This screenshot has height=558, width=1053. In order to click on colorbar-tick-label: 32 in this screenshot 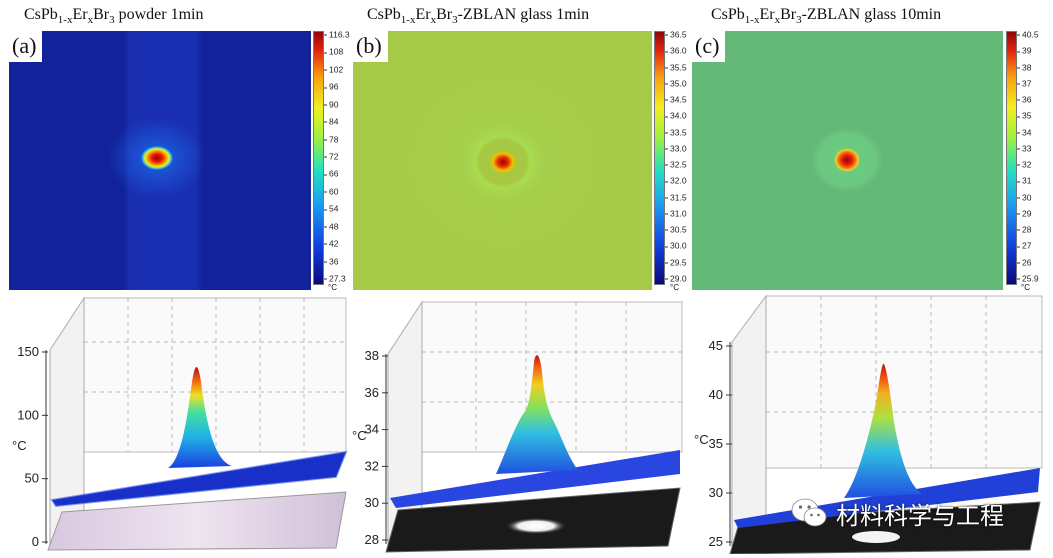, I will do `click(1024, 165)`.